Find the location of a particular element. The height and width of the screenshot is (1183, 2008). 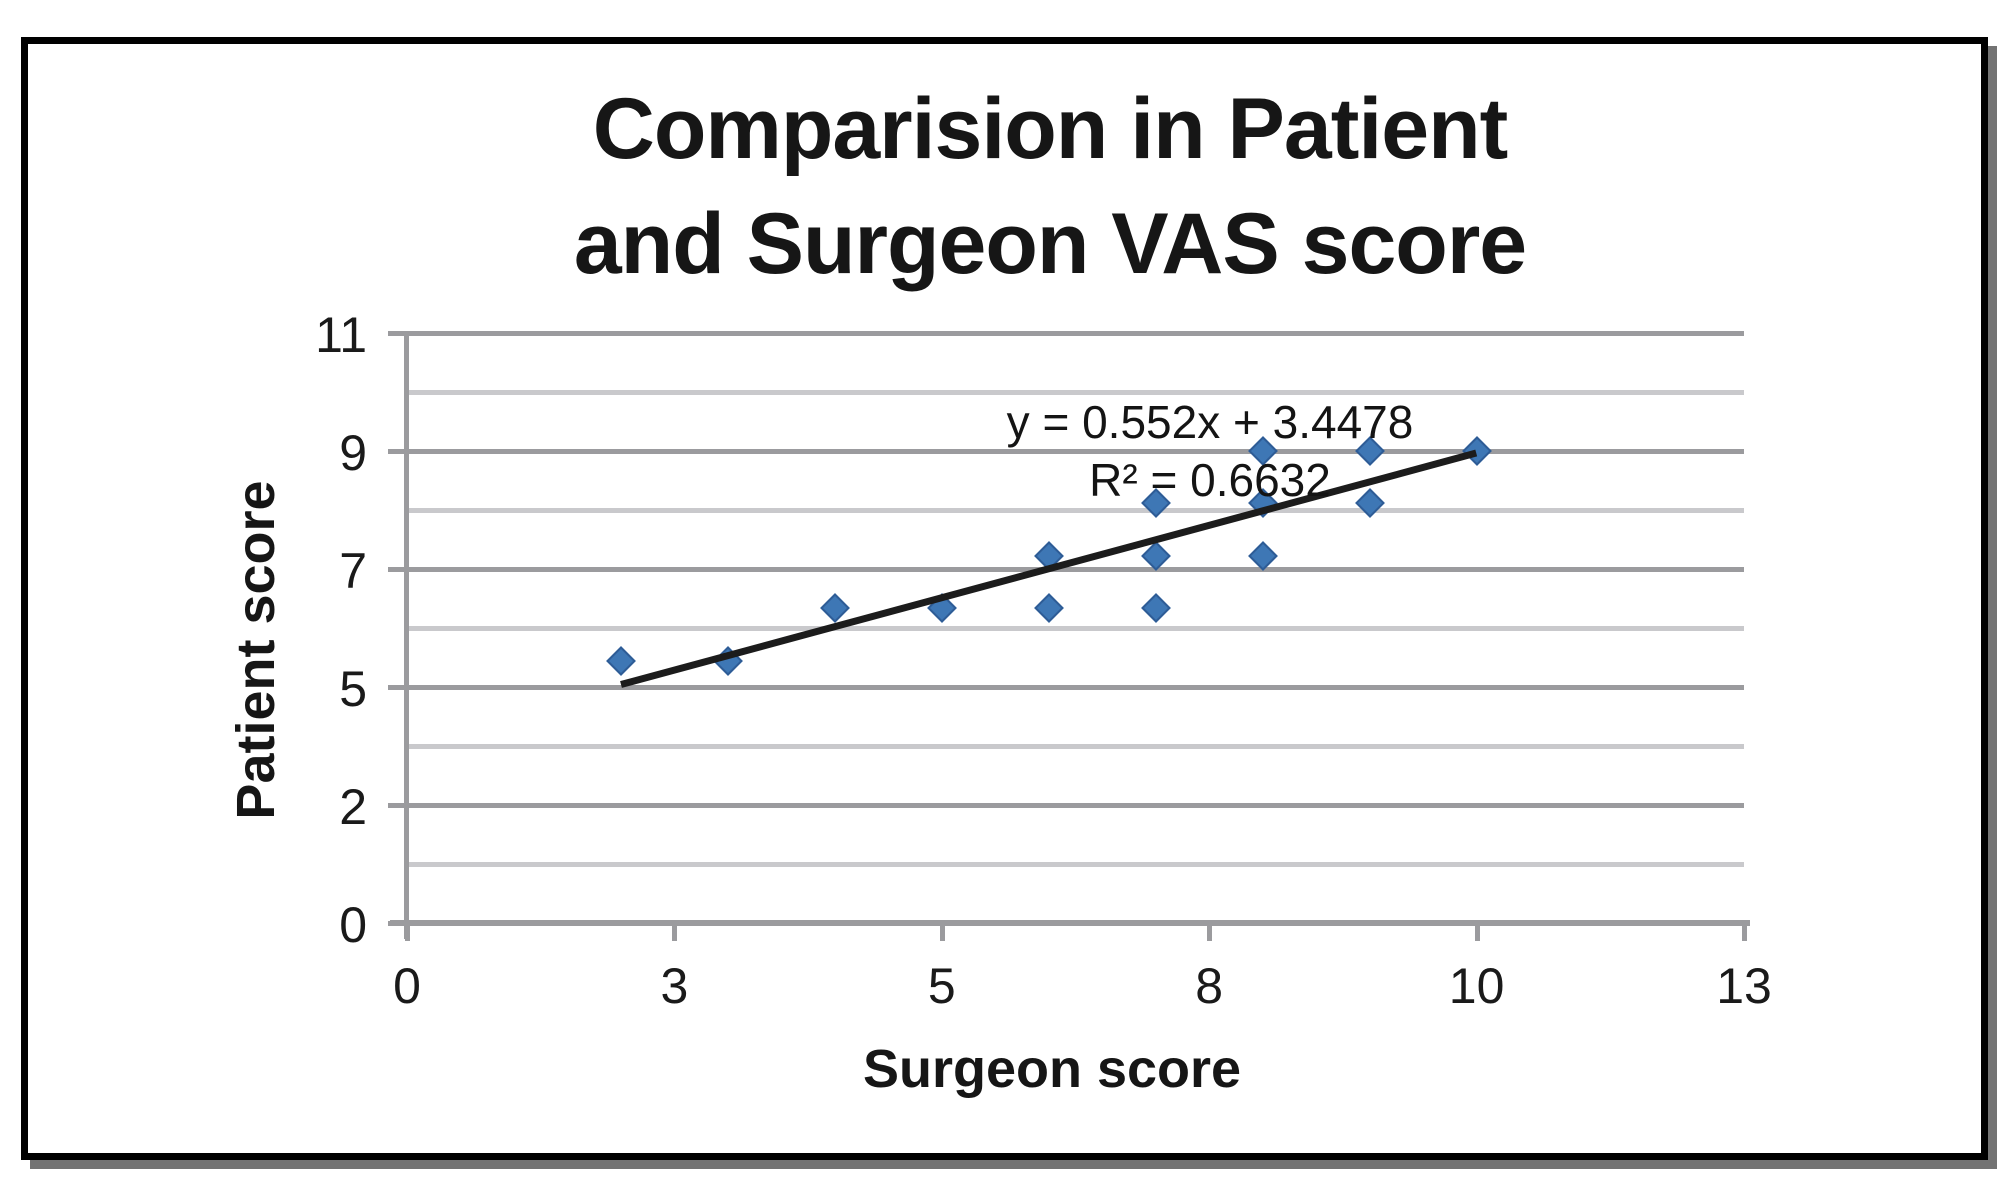

x-tick-label: 10 is located at coordinates (1476, 986).